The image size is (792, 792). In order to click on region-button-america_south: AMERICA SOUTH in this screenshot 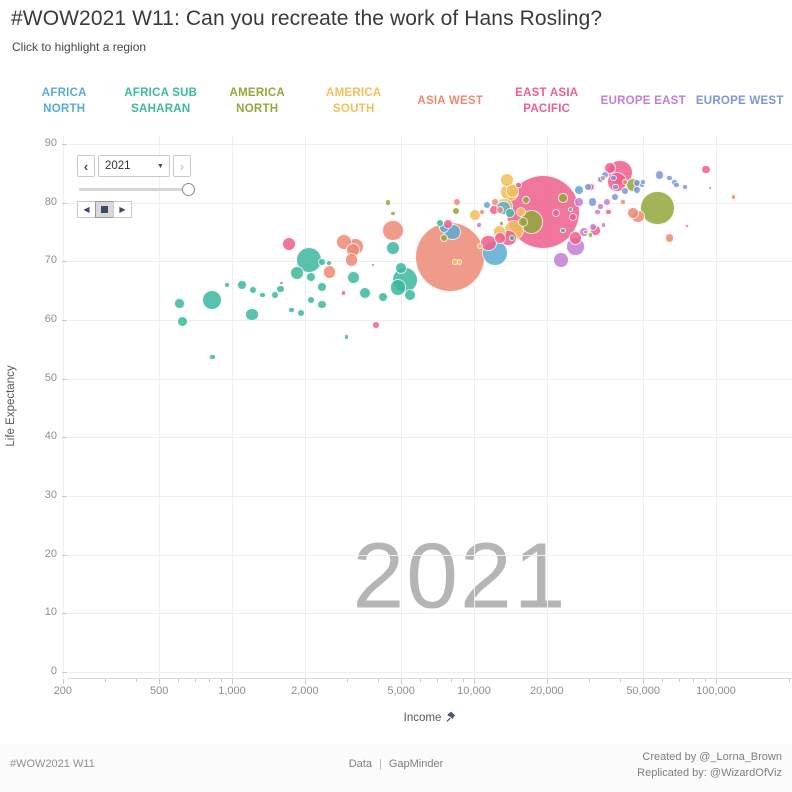, I will do `click(354, 101)`.